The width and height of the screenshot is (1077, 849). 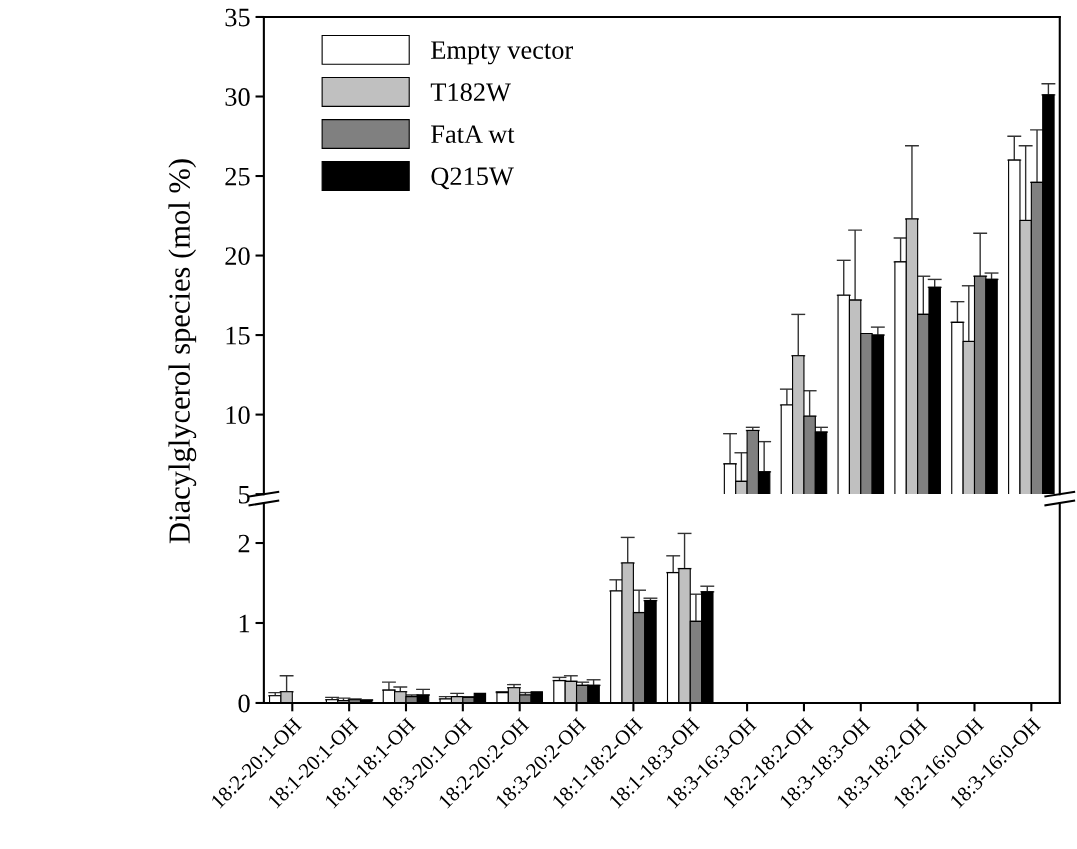 I want to click on y-axis-title: Diacylglycerol species (mol %), so click(x=182, y=351).